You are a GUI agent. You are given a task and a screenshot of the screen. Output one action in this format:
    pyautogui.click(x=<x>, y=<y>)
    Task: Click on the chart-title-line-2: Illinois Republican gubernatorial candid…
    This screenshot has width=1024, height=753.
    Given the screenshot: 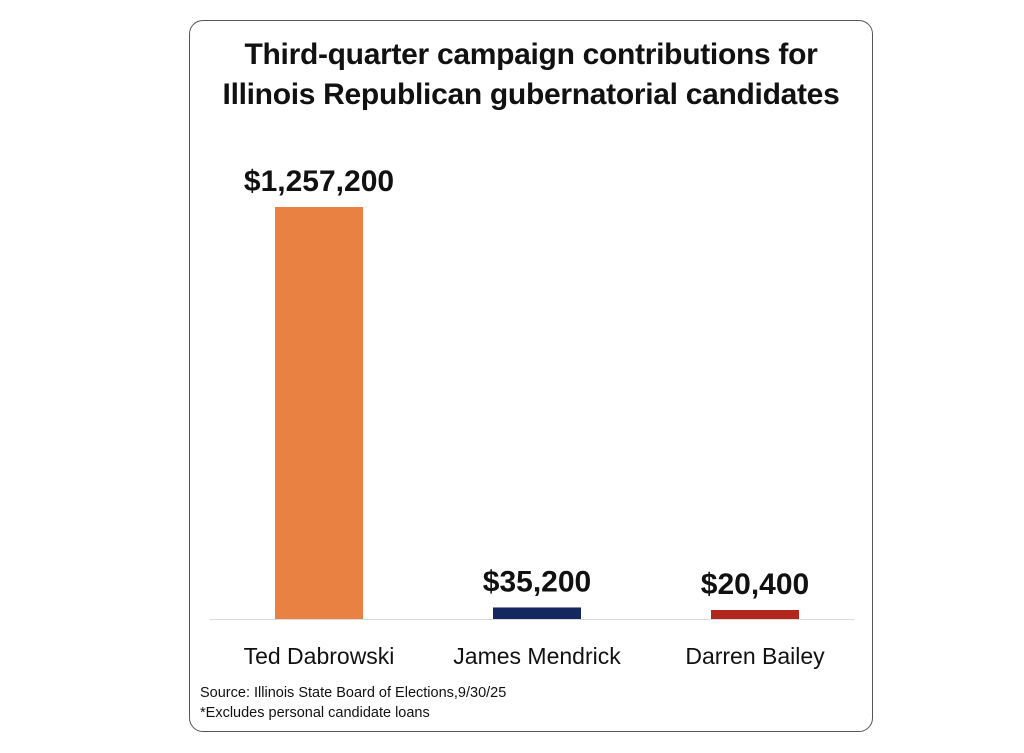 What is the action you would take?
    pyautogui.click(x=531, y=94)
    